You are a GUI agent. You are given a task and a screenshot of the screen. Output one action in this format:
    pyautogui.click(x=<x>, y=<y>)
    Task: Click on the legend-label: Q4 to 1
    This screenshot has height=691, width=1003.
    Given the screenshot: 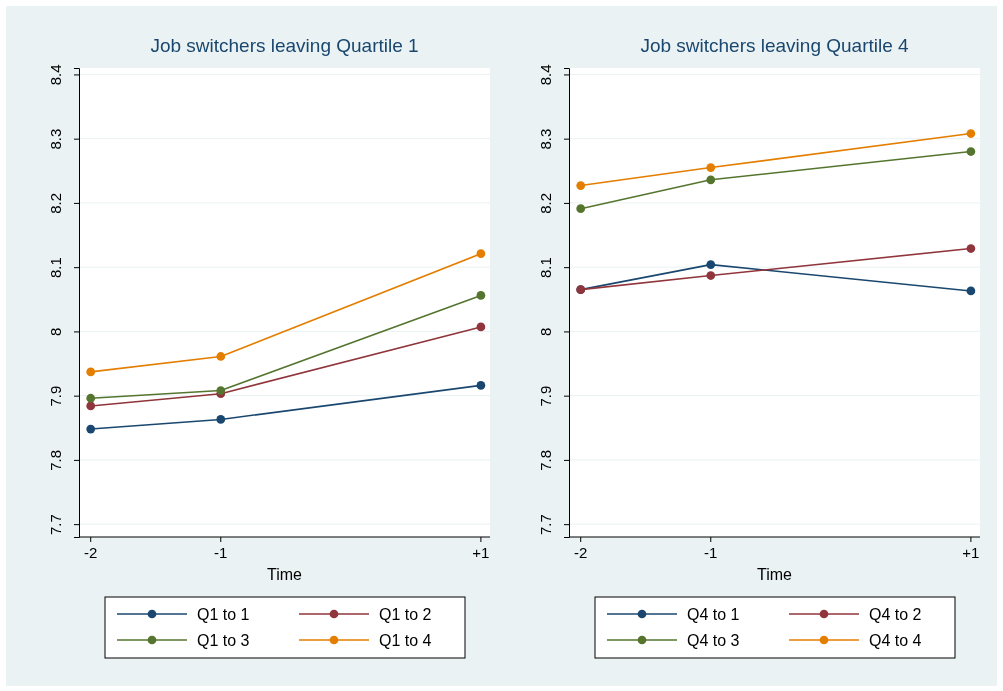 What is the action you would take?
    pyautogui.click(x=713, y=614)
    